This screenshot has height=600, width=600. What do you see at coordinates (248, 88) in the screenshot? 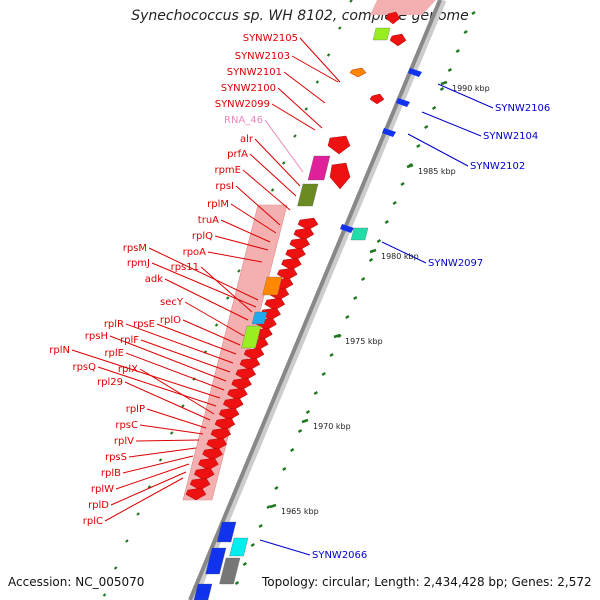
I see `gene-label: SYNW2100` at bounding box center [248, 88].